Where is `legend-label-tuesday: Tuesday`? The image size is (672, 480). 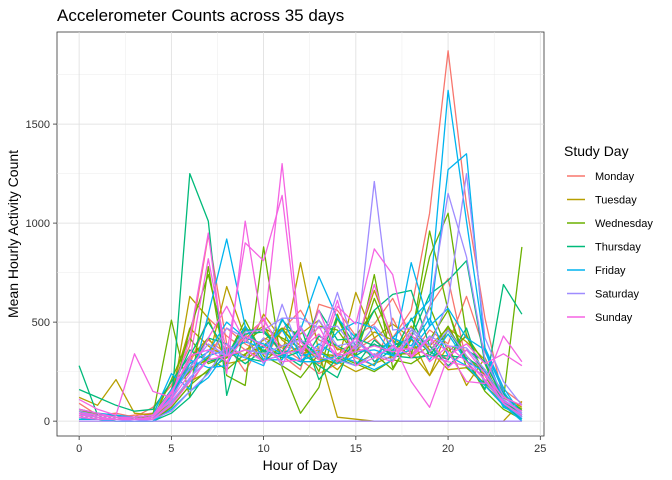 legend-label-tuesday: Tuesday is located at coordinates (616, 201).